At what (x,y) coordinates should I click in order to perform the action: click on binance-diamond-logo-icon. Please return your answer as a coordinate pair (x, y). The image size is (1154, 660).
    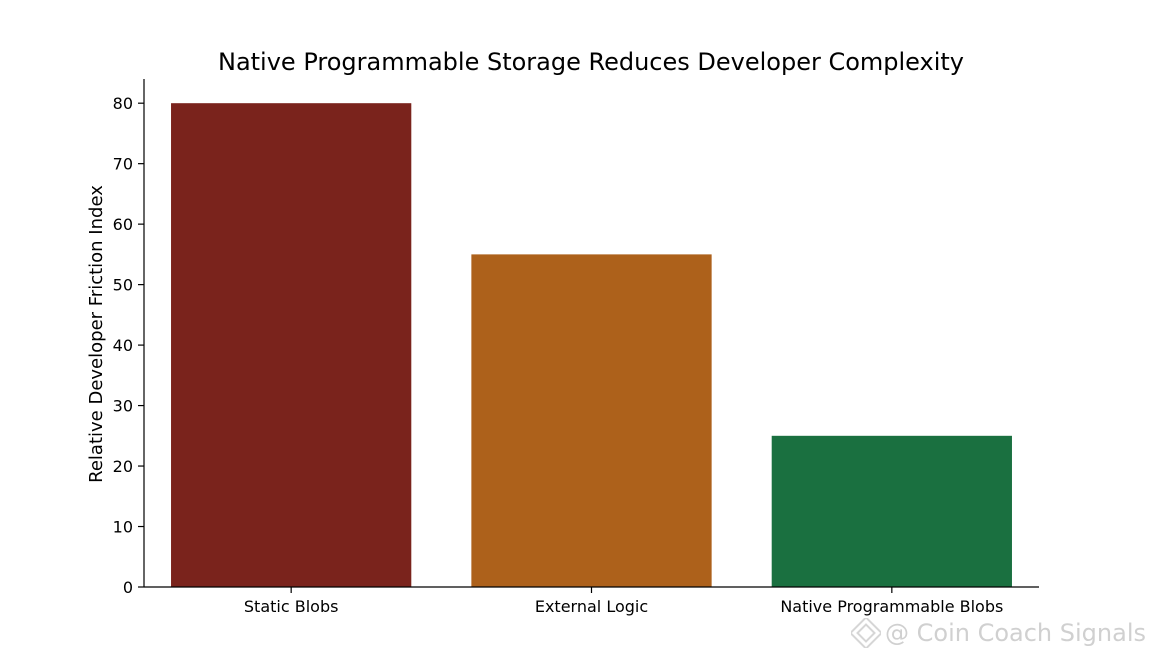
    Looking at the image, I should click on (866, 633).